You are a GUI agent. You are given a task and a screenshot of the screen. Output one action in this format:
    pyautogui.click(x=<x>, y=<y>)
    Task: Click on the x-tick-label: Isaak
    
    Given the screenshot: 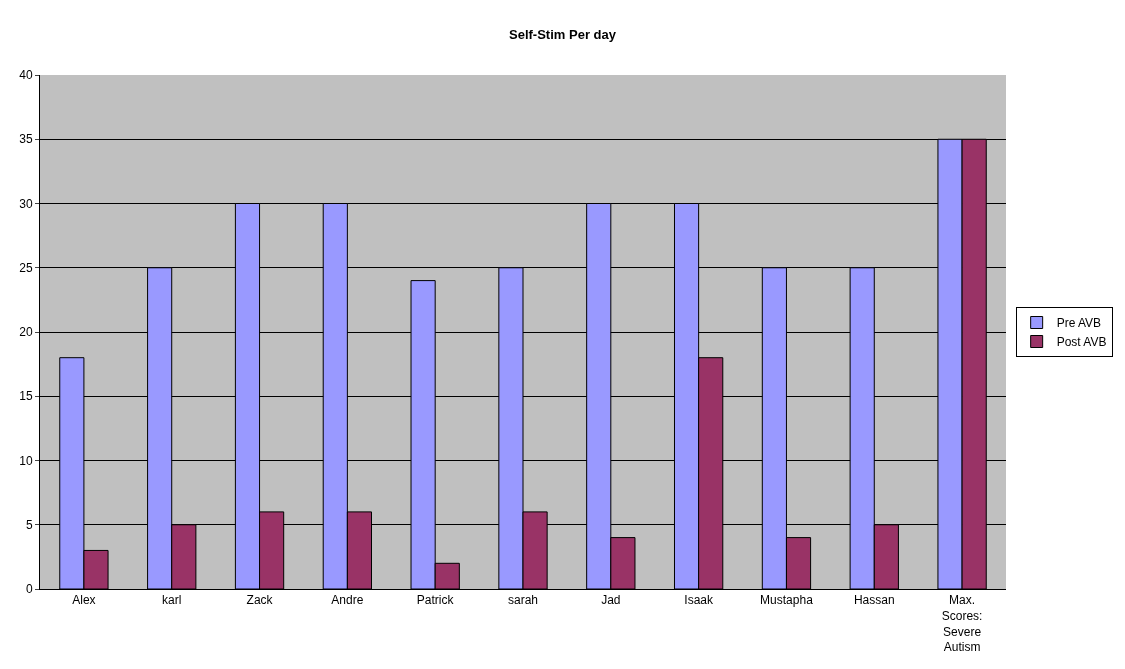 What is the action you would take?
    pyautogui.click(x=699, y=600)
    